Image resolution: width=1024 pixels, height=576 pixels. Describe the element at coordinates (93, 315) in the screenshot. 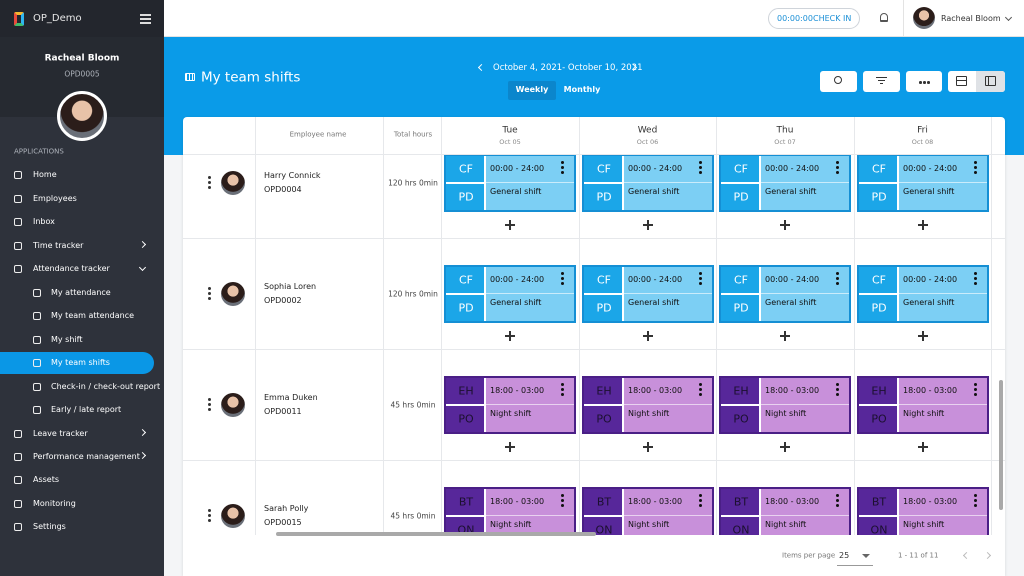

I see `menu-item: My team attendance` at that location.